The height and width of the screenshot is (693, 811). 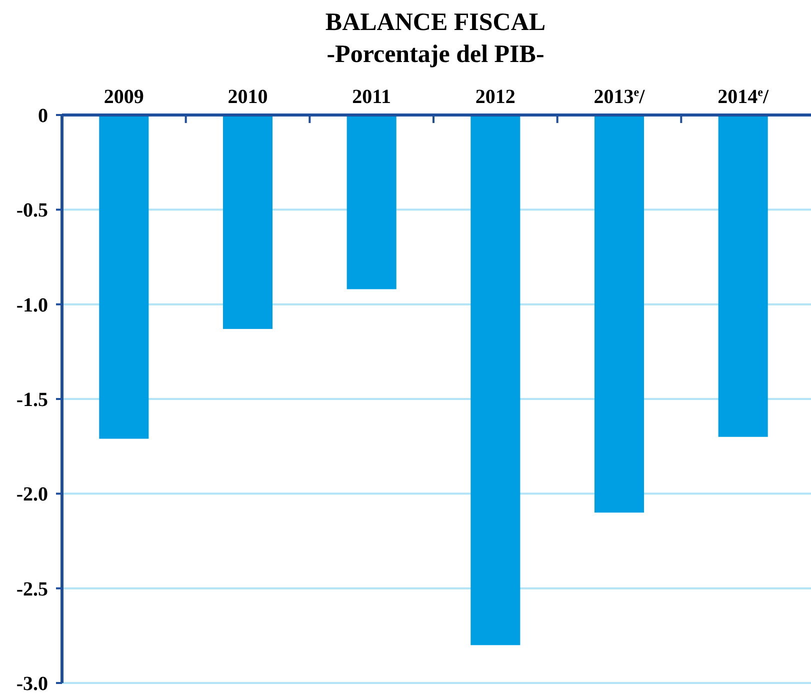 I want to click on y-tick-label: -1.5, so click(x=32, y=400).